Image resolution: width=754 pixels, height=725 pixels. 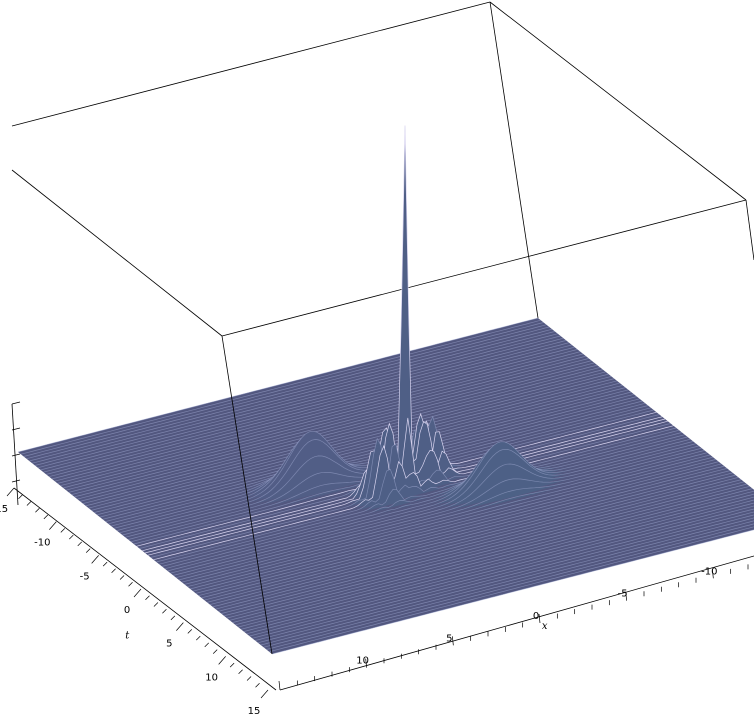 What do you see at coordinates (169, 644) in the screenshot?
I see `t-tick-label: 5` at bounding box center [169, 644].